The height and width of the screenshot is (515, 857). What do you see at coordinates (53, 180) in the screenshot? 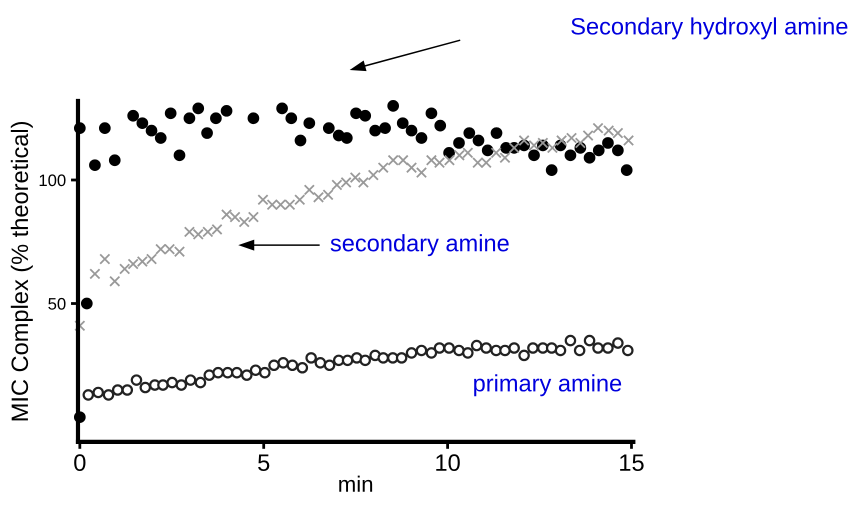
I see `y-tick-label: 100` at bounding box center [53, 180].